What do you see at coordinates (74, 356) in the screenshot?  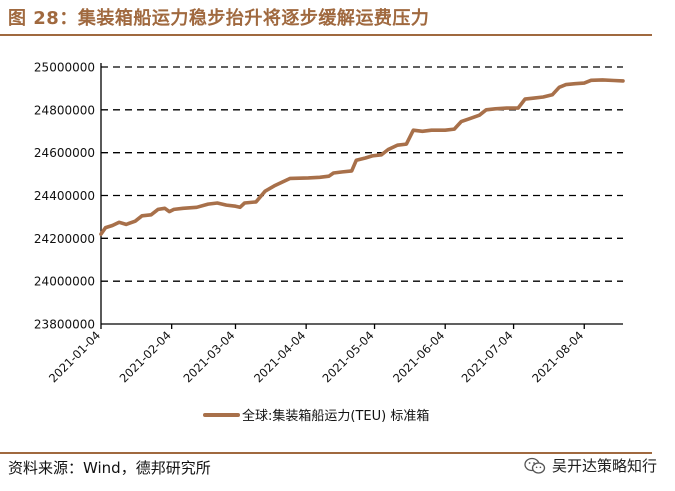 I see `x-tick-label: 2021-01-04` at bounding box center [74, 356].